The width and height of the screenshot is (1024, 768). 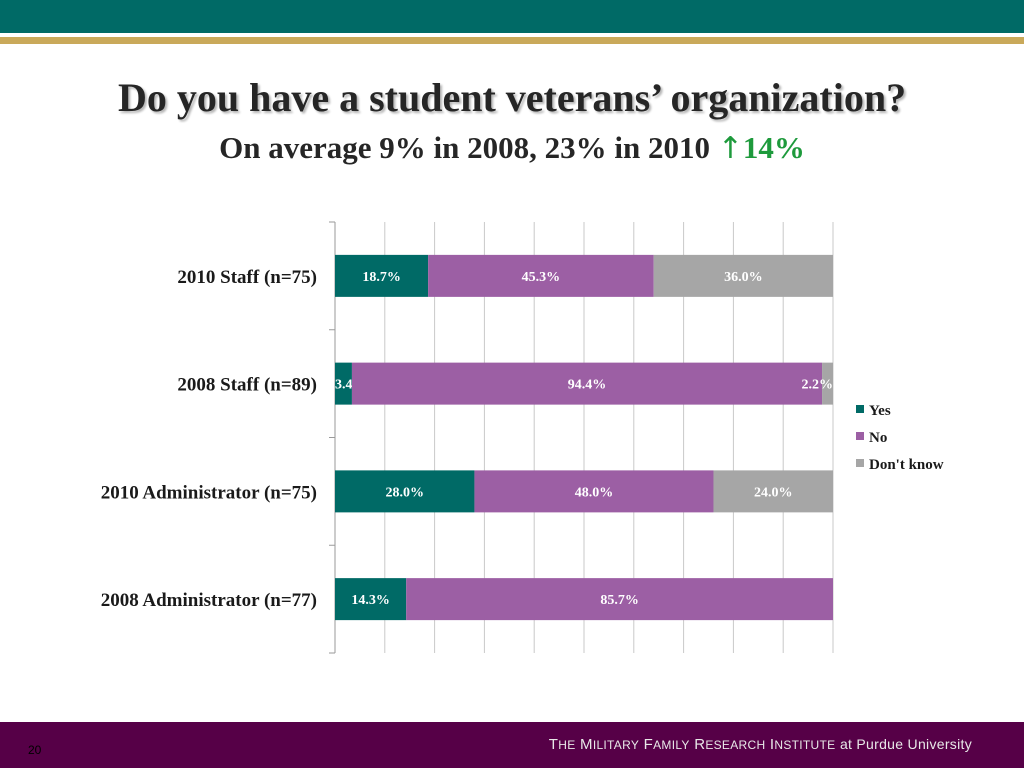 I want to click on legend-label: Yes, so click(x=880, y=411).